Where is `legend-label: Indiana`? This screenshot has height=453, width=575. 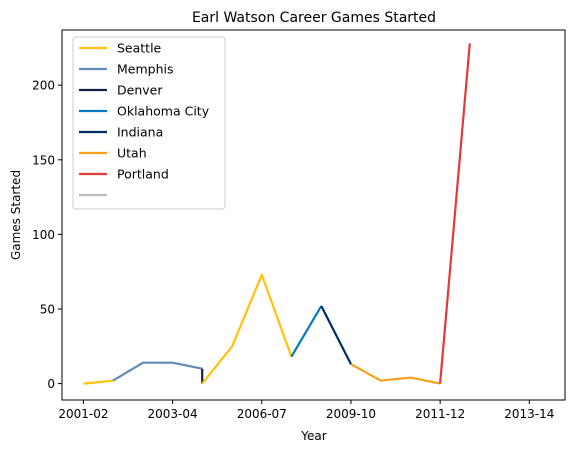
legend-label: Indiana is located at coordinates (140, 132).